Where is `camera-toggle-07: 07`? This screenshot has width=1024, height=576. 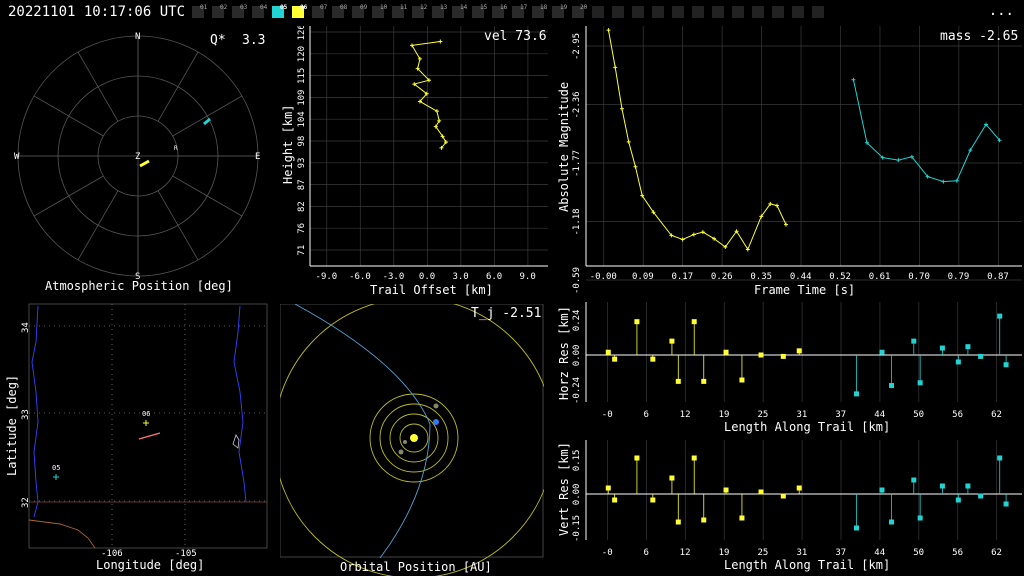 camera-toggle-07: 07 is located at coordinates (319, 11).